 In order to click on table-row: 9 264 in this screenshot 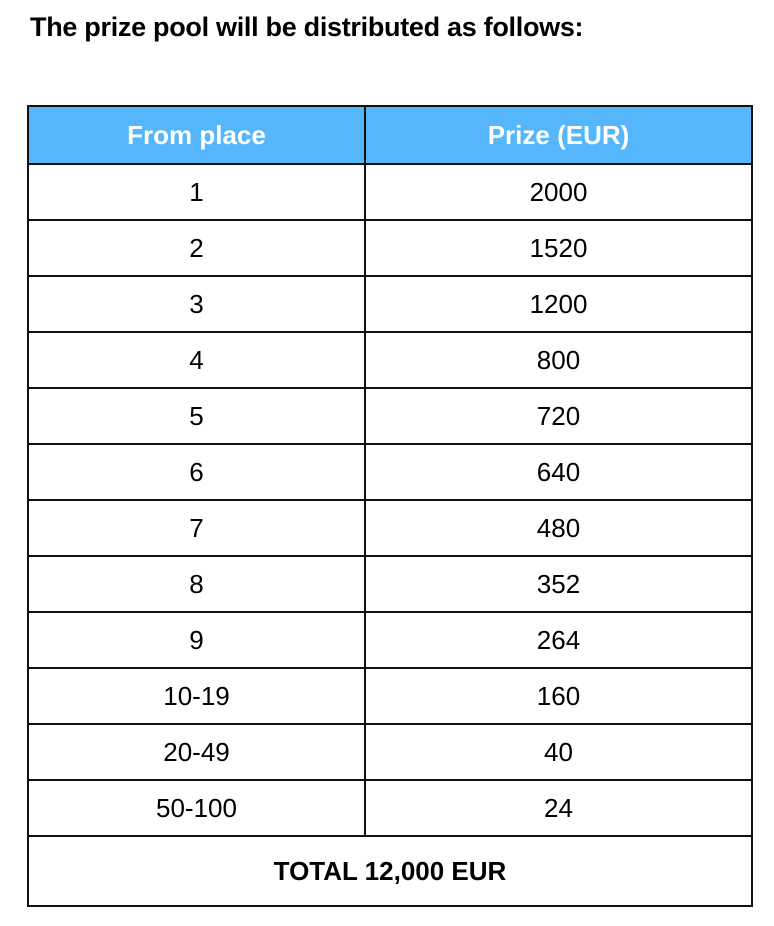, I will do `click(390, 640)`.